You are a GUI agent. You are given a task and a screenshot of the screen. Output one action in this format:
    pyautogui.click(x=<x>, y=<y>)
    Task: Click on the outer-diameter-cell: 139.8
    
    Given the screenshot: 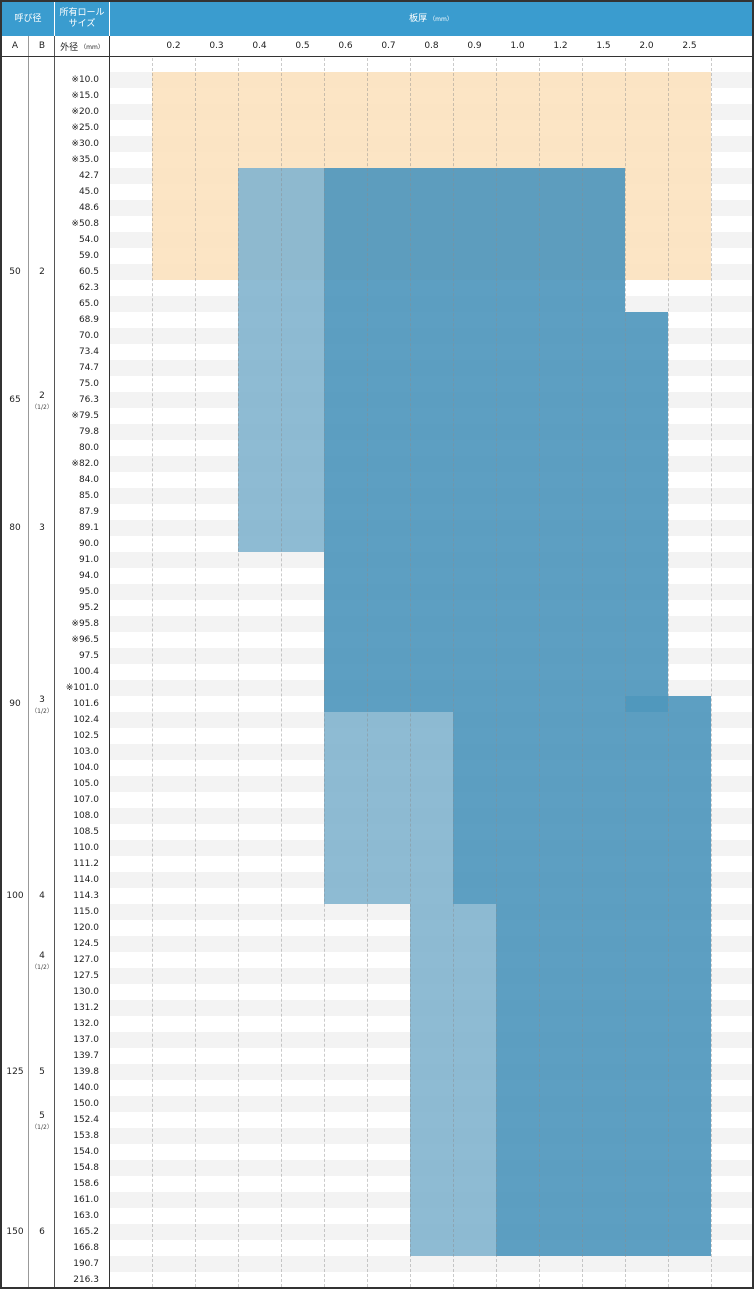 What is the action you would take?
    pyautogui.click(x=86, y=1072)
    